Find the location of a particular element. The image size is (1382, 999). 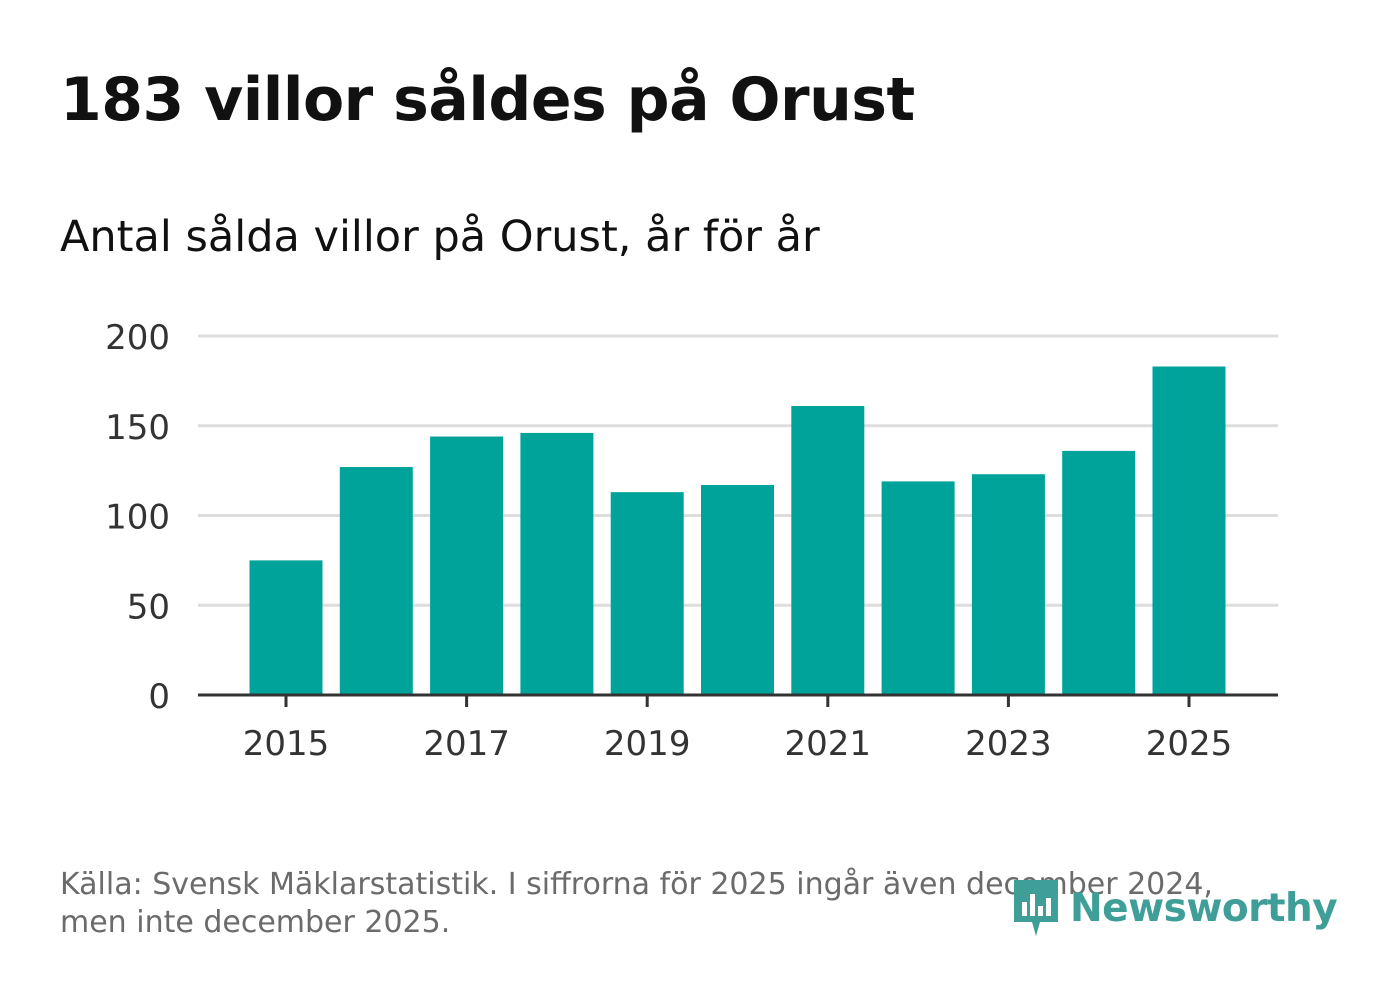

bar-2016 is located at coordinates (376, 581).